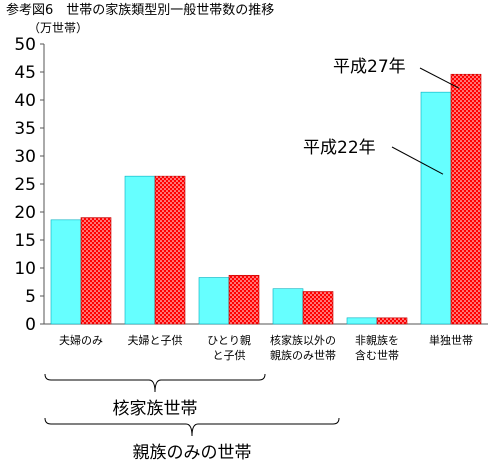 Image resolution: width=496 pixels, height=468 pixels. I want to click on y-tick-label: 20, so click(25, 213).